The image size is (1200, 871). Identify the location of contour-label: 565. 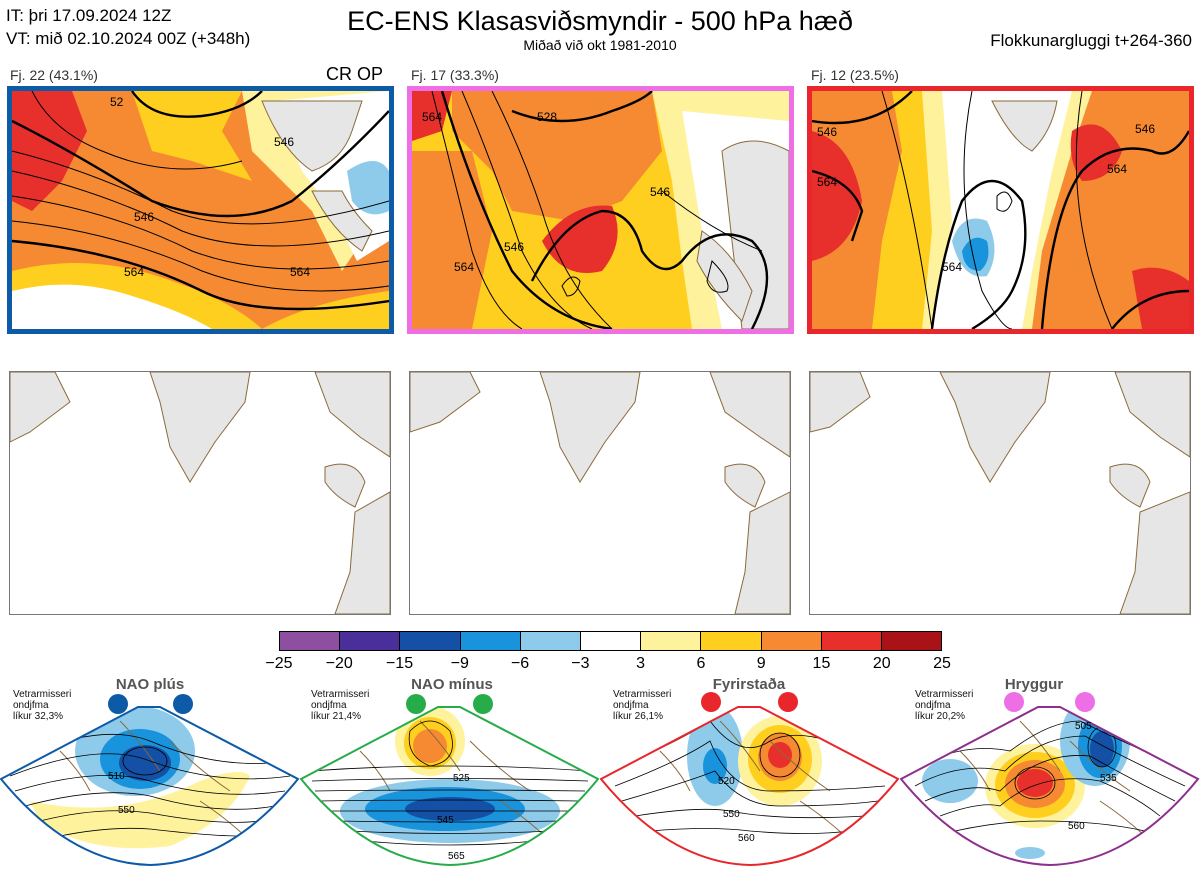
(456, 856).